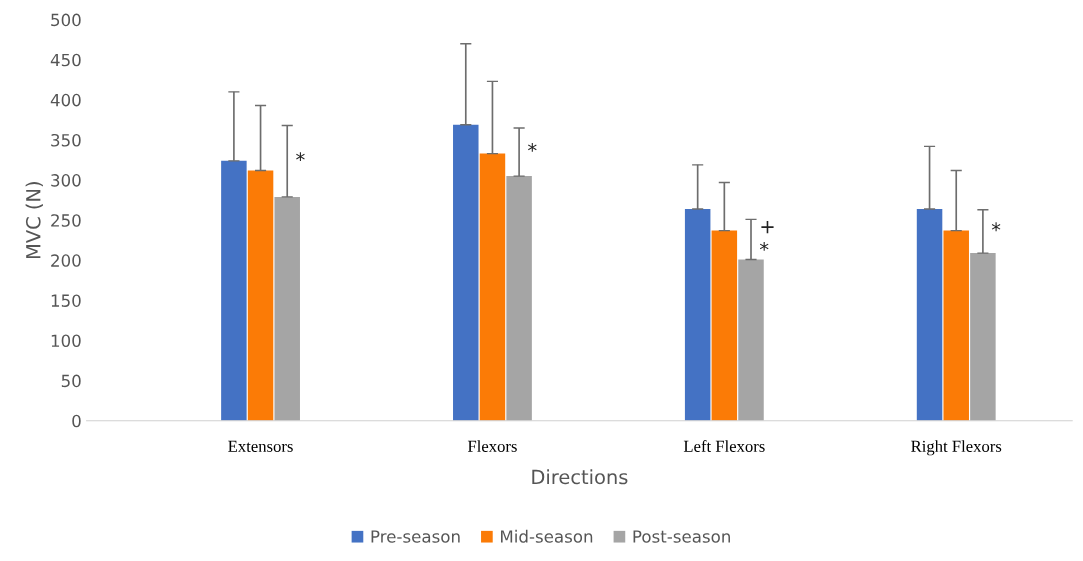  Describe the element at coordinates (65, 60) in the screenshot. I see `y-tick-label: 450` at that location.